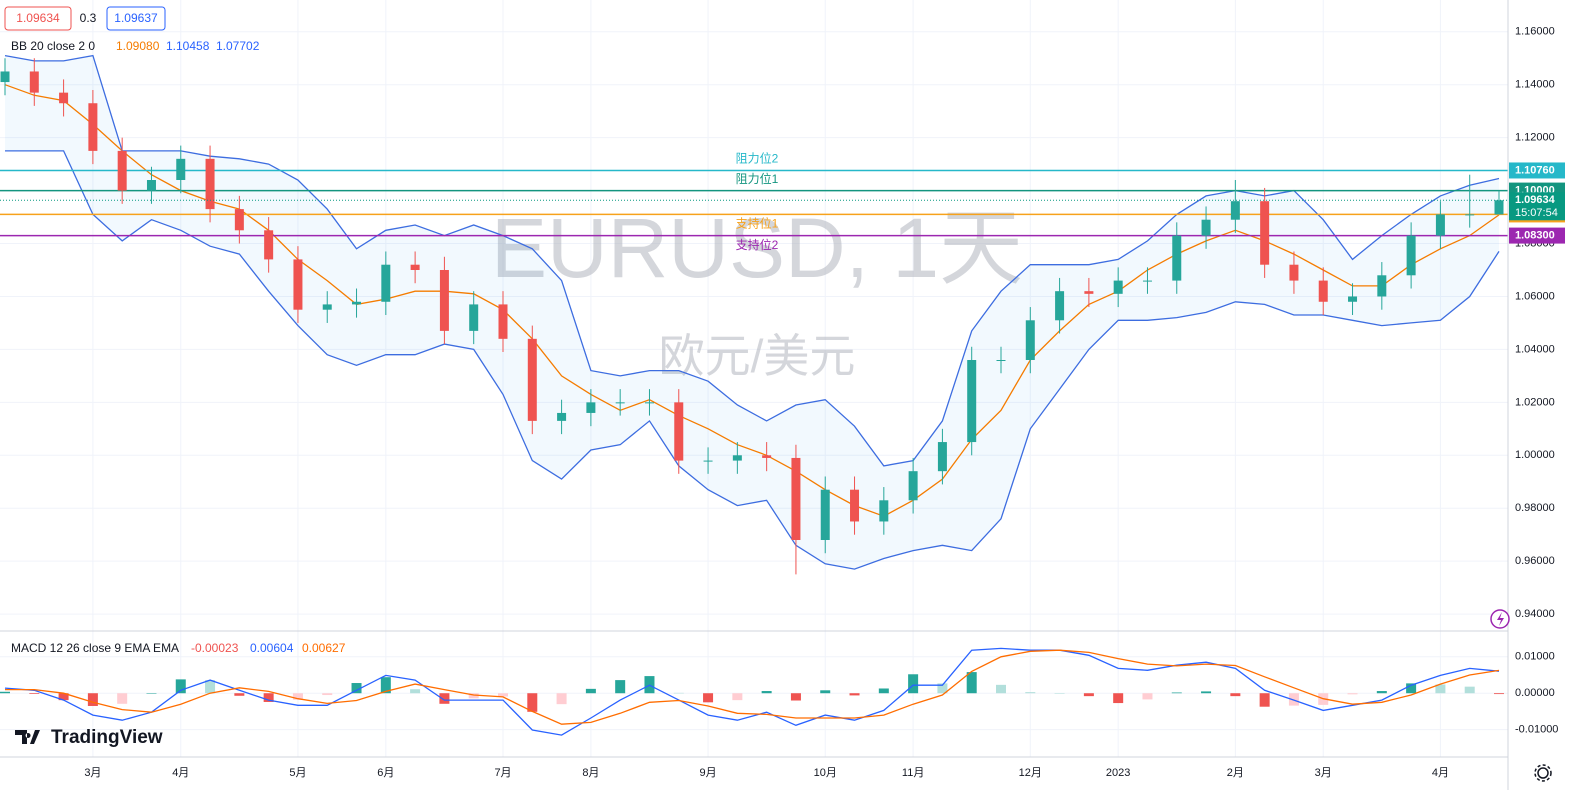  What do you see at coordinates (1500, 619) in the screenshot?
I see `alert-icon` at bounding box center [1500, 619].